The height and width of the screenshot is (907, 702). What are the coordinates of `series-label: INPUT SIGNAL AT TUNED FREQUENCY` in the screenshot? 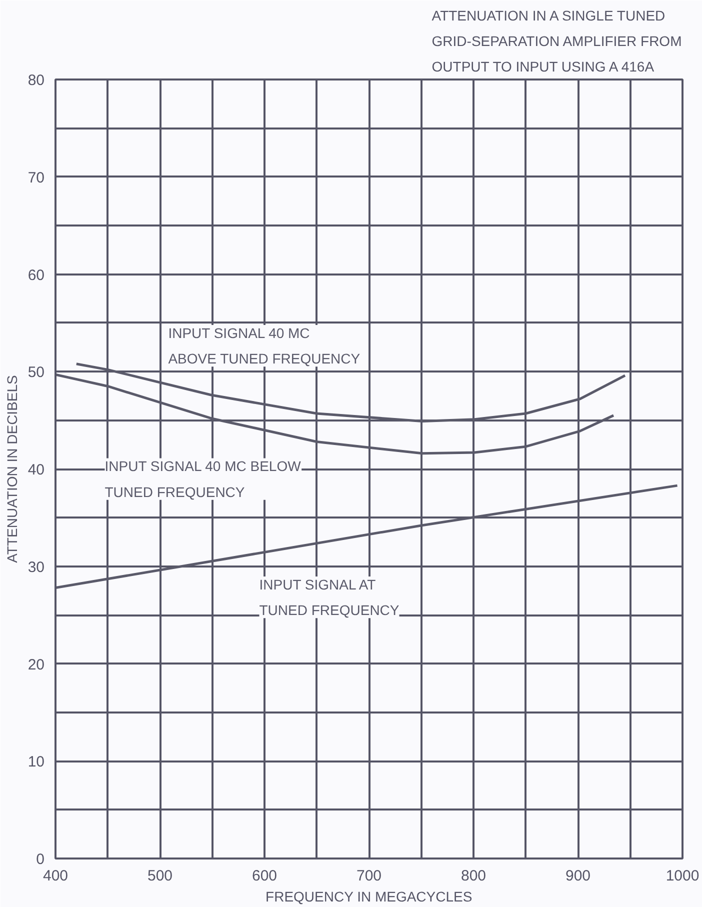 It's located at (329, 597).